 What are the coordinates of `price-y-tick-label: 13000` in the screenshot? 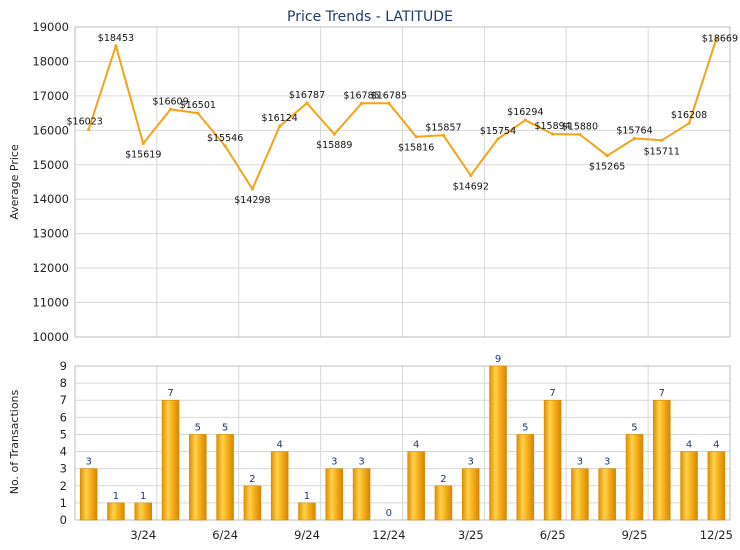 It's located at (50, 234).